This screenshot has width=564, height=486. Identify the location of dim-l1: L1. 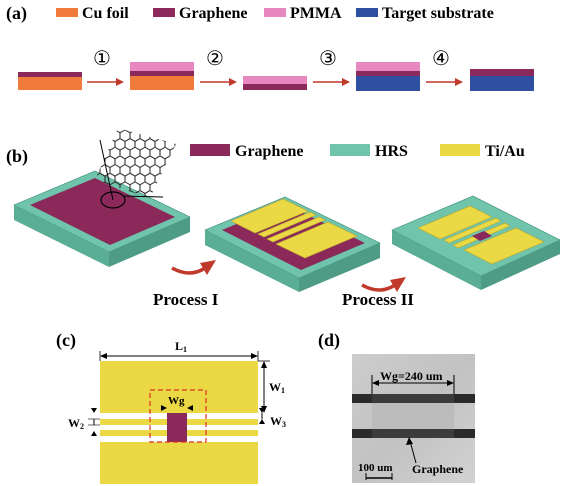
(181, 346).